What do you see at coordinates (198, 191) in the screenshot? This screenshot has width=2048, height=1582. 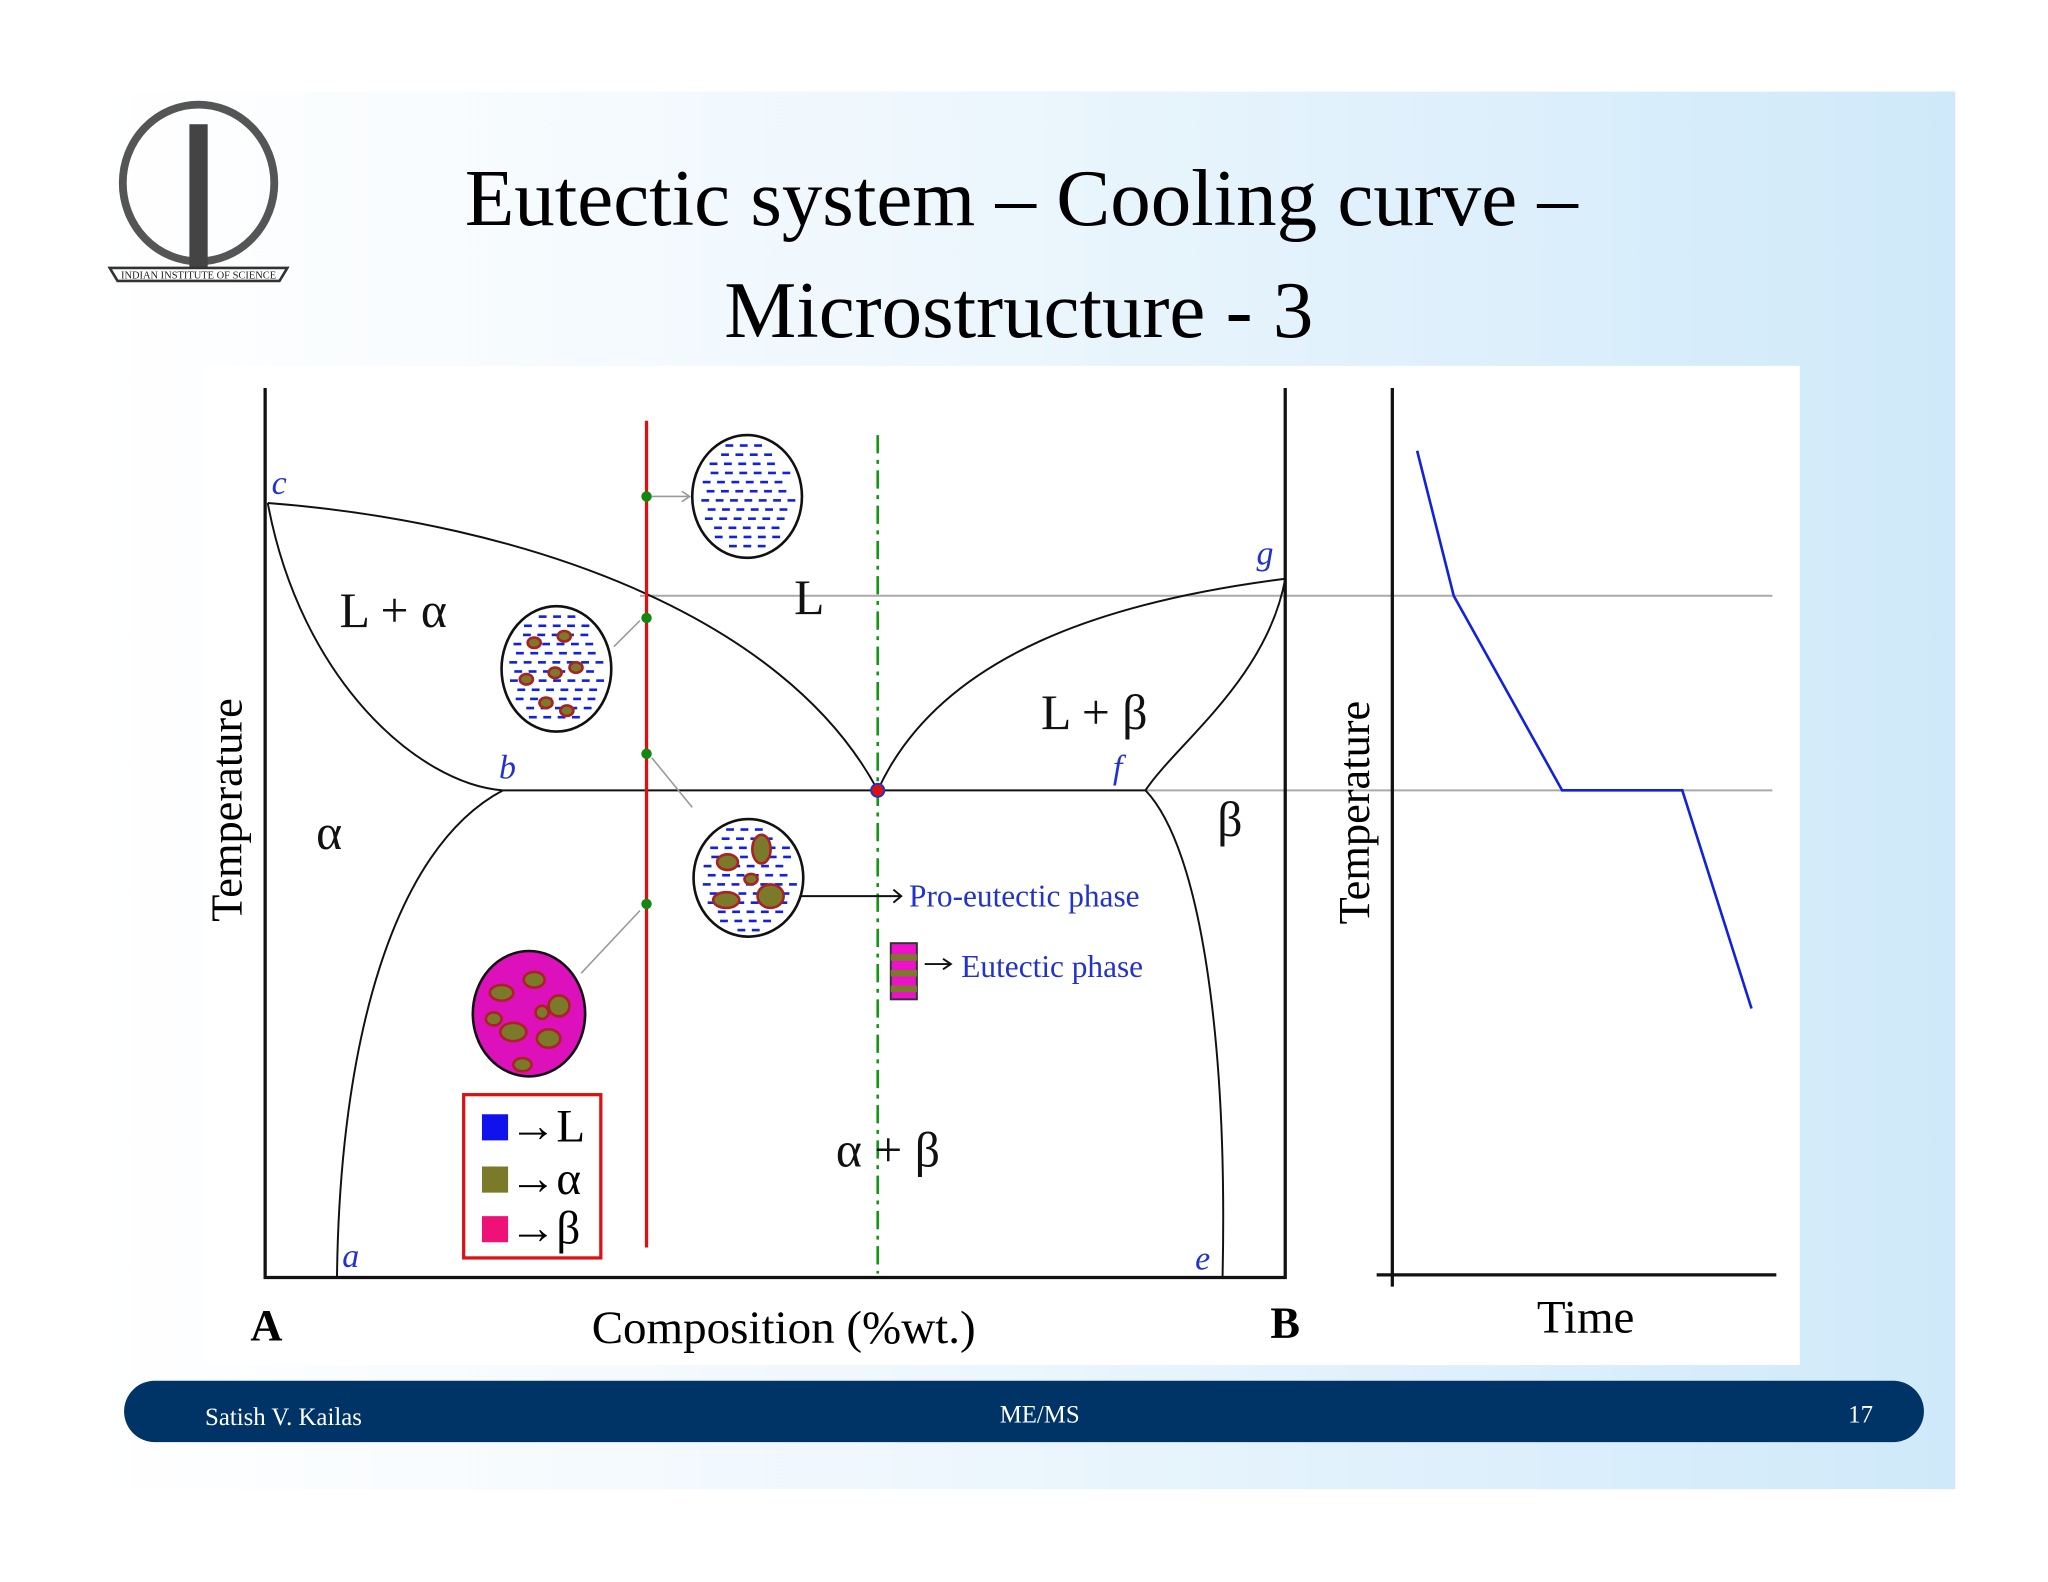 I see `logo: INDIAN INSTITUTE OF SCIENCE` at bounding box center [198, 191].